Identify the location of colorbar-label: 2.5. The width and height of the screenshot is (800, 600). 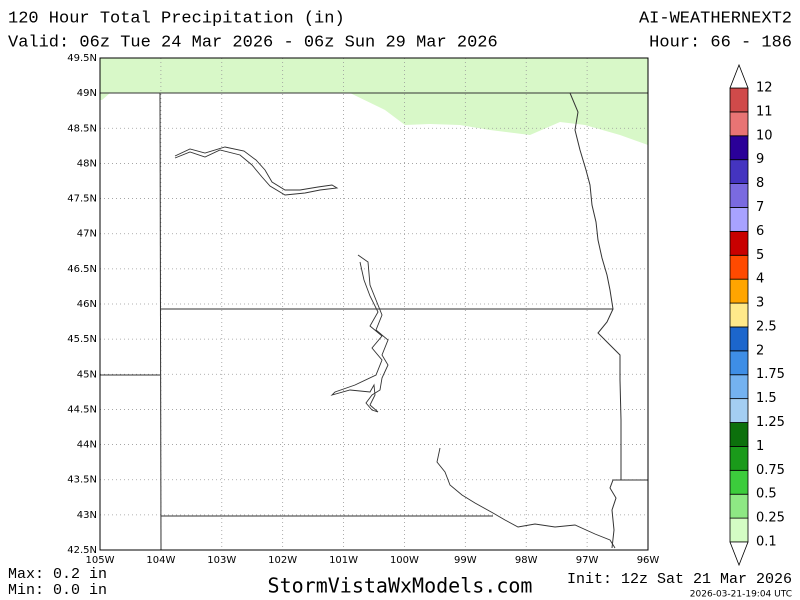
(766, 326).